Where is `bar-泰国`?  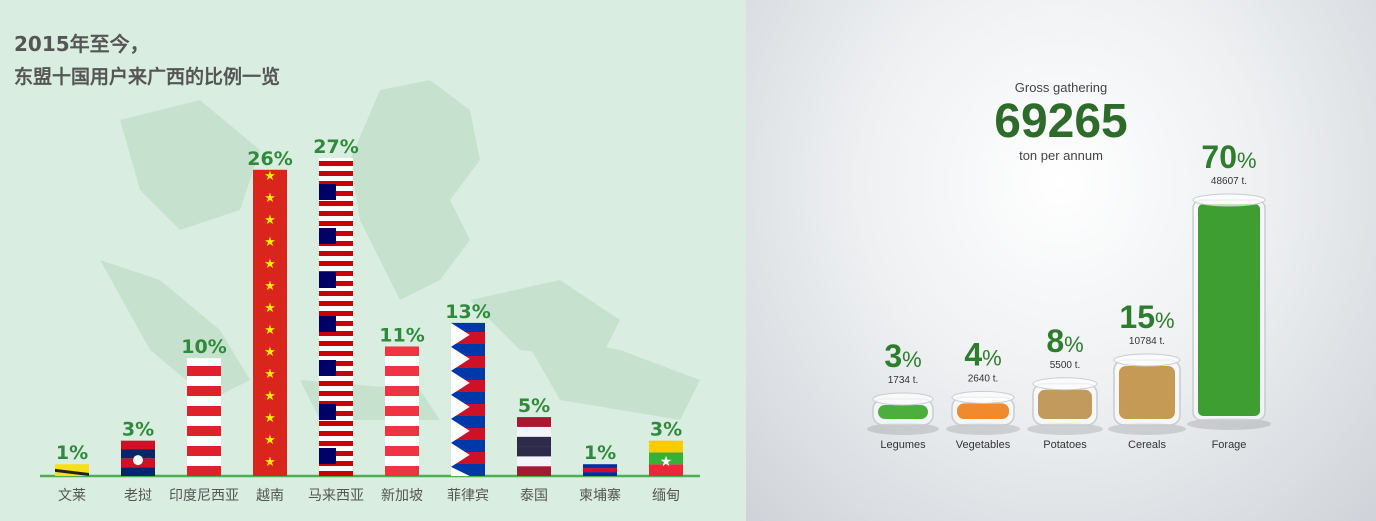 bar-泰国 is located at coordinates (534, 446).